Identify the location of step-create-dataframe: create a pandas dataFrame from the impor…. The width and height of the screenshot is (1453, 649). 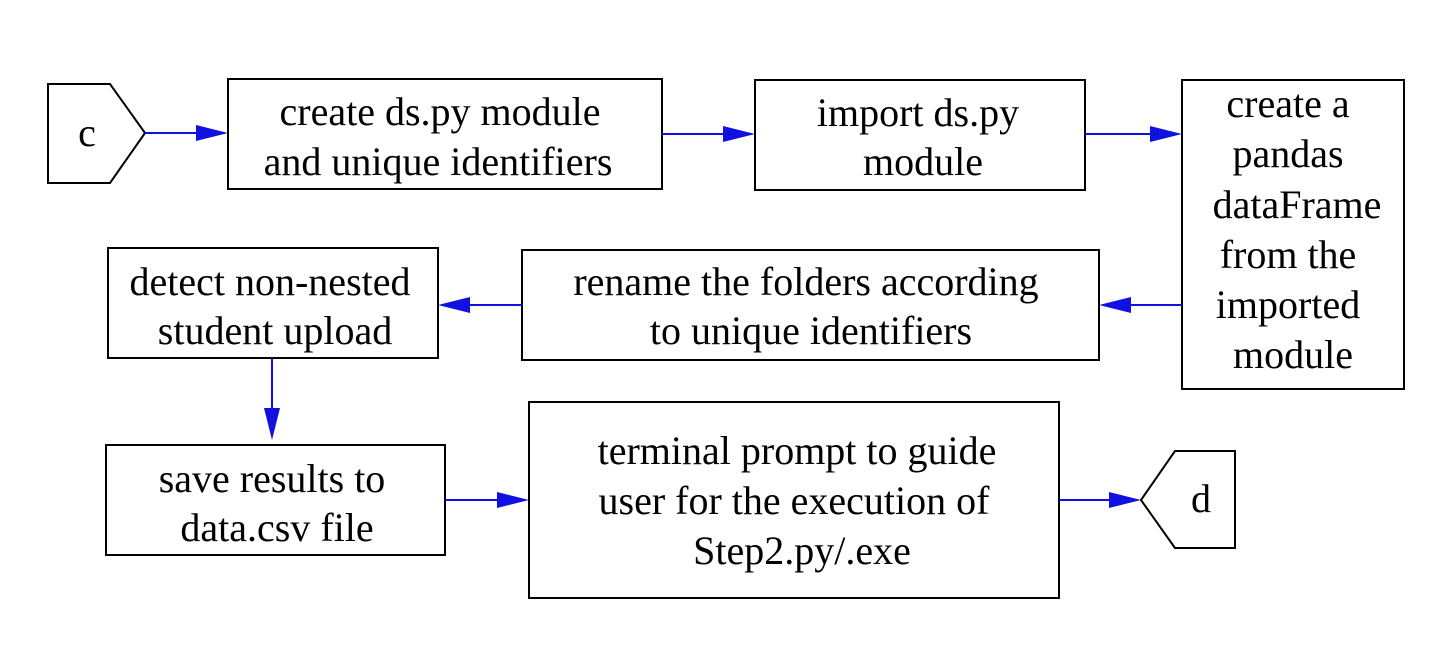
(1293, 234).